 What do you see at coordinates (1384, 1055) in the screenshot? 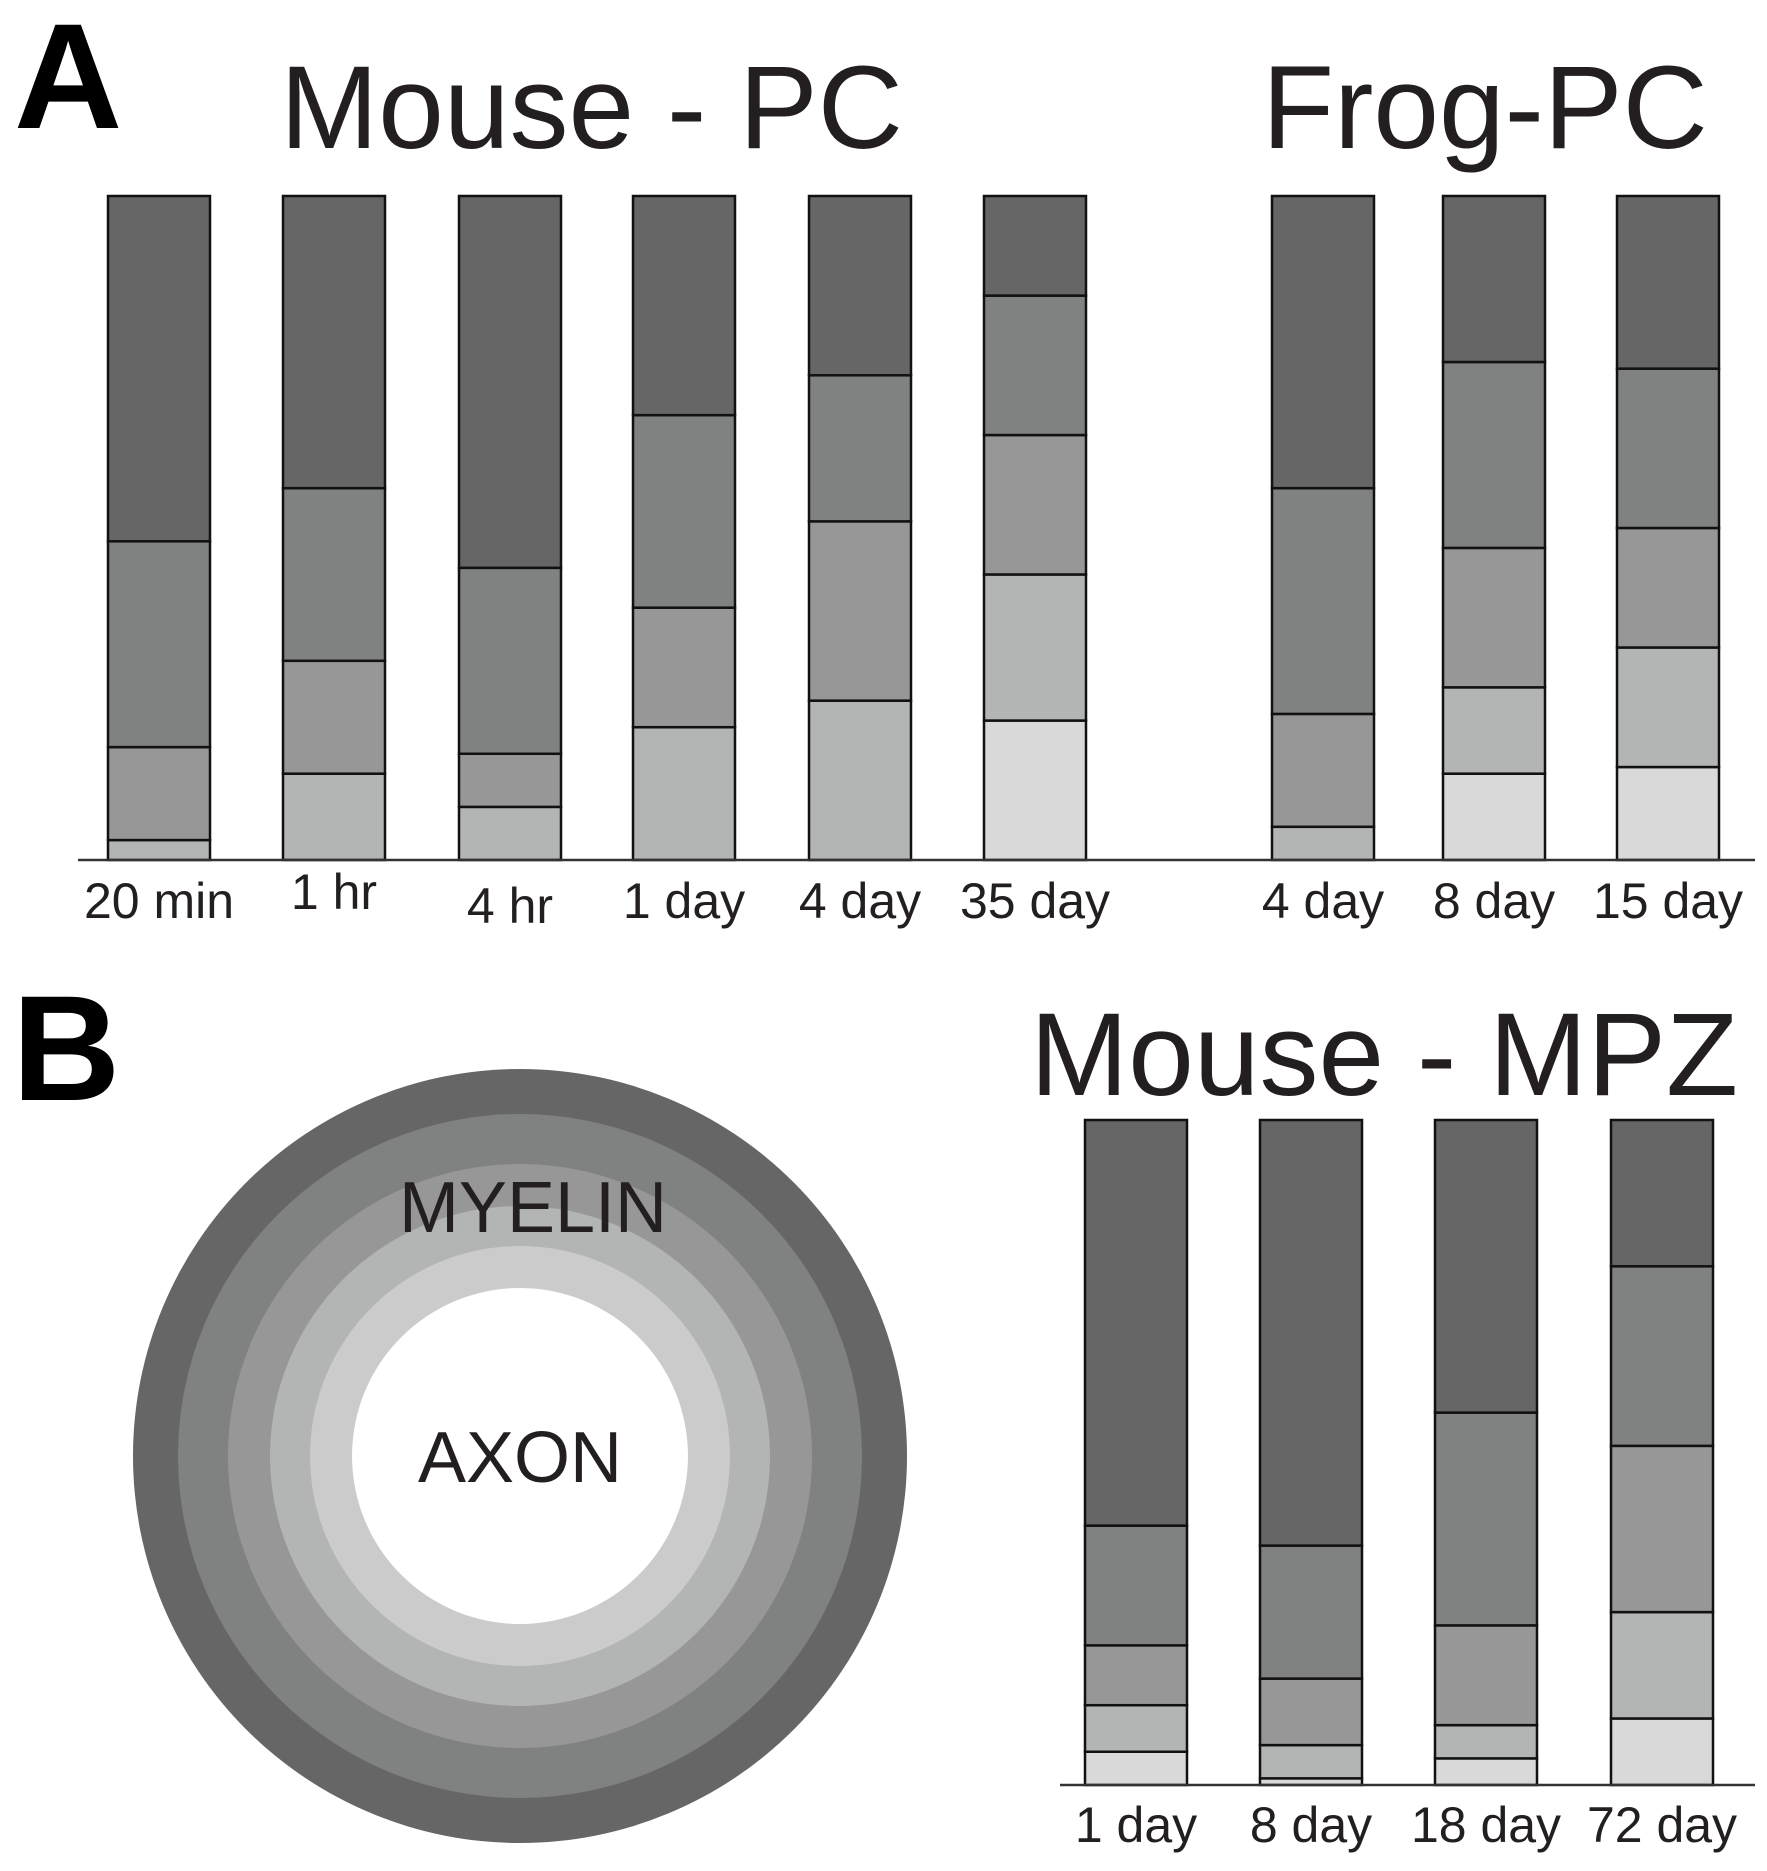
I see `chart-title-mouse-mpz: Mouse - MPZ` at bounding box center [1384, 1055].